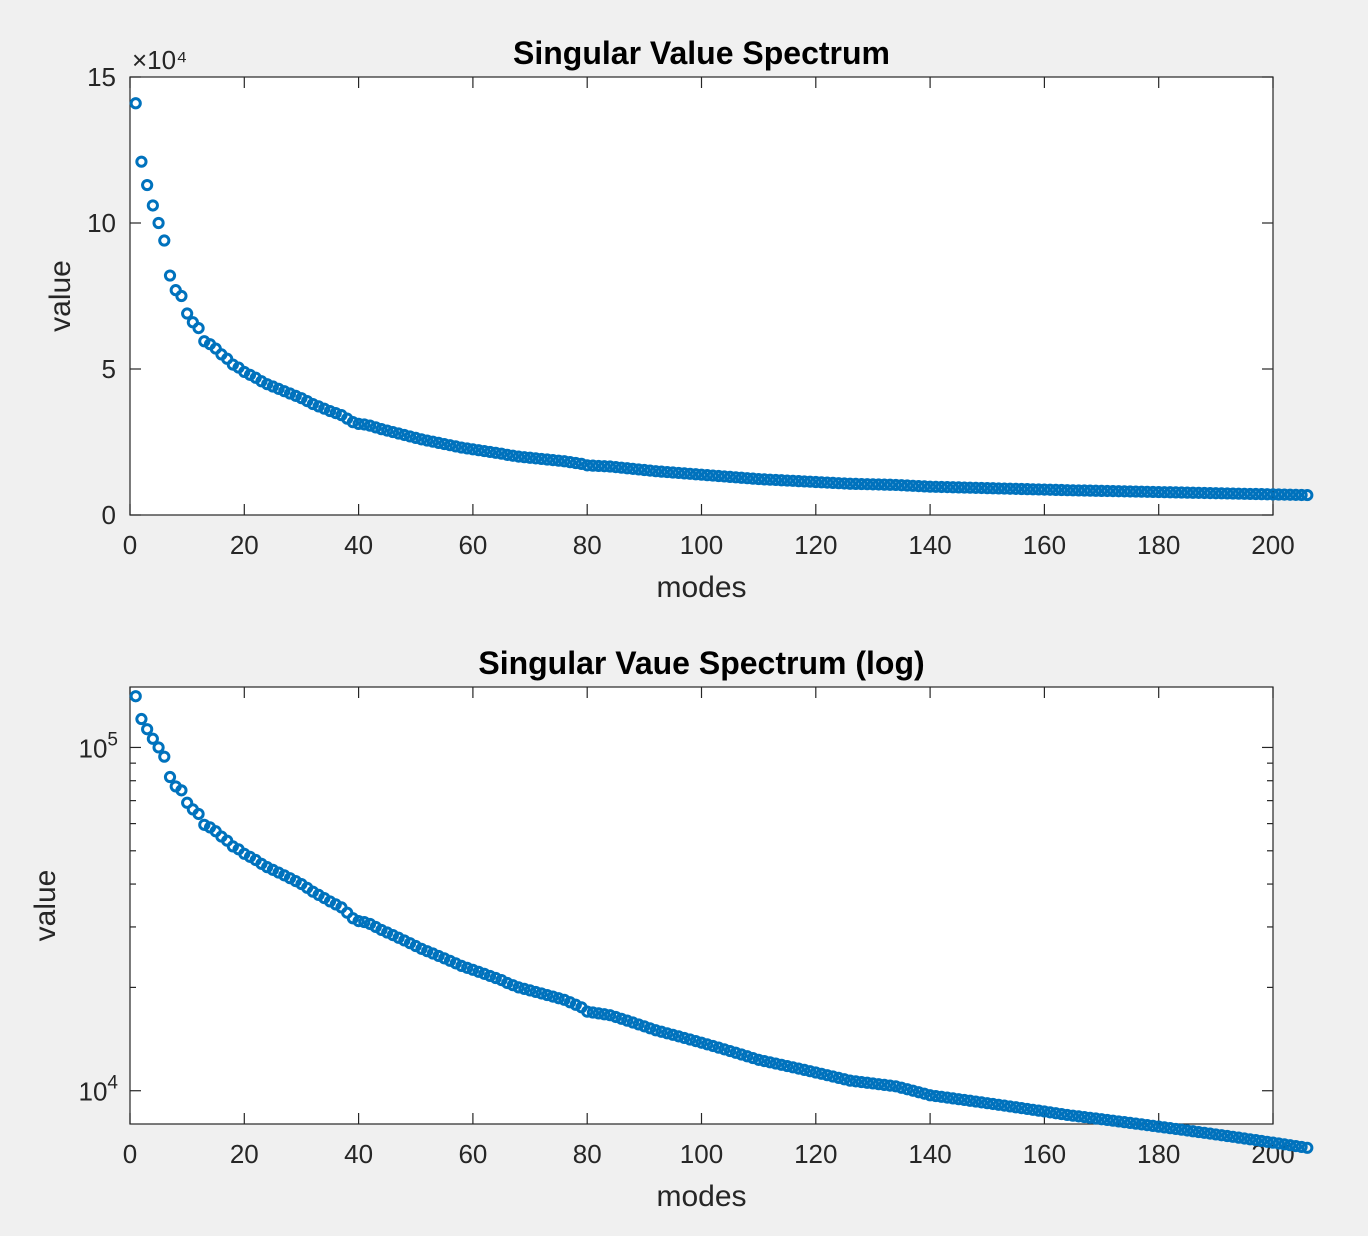 The width and height of the screenshot is (1368, 1236). I want to click on y-axis-label-log: value, so click(45, 906).